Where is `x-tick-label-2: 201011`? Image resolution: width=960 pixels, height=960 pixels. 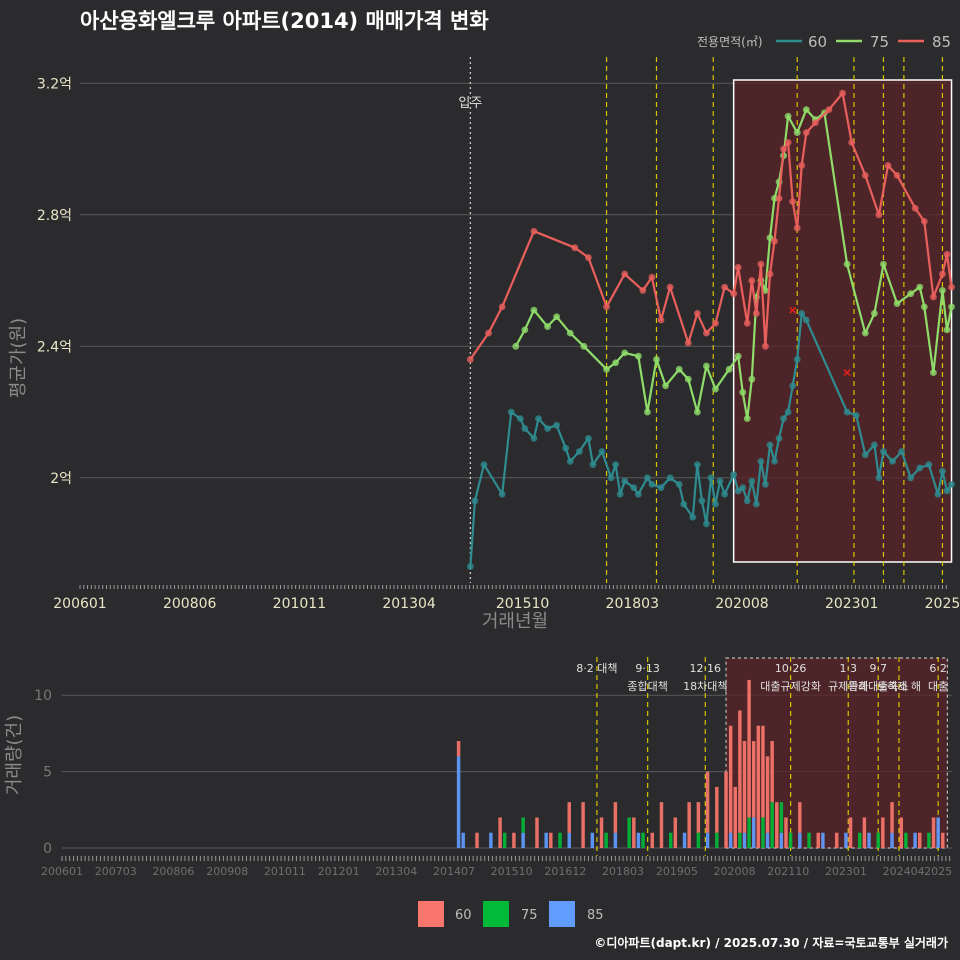 x-tick-label-2: 201011 is located at coordinates (299, 604).